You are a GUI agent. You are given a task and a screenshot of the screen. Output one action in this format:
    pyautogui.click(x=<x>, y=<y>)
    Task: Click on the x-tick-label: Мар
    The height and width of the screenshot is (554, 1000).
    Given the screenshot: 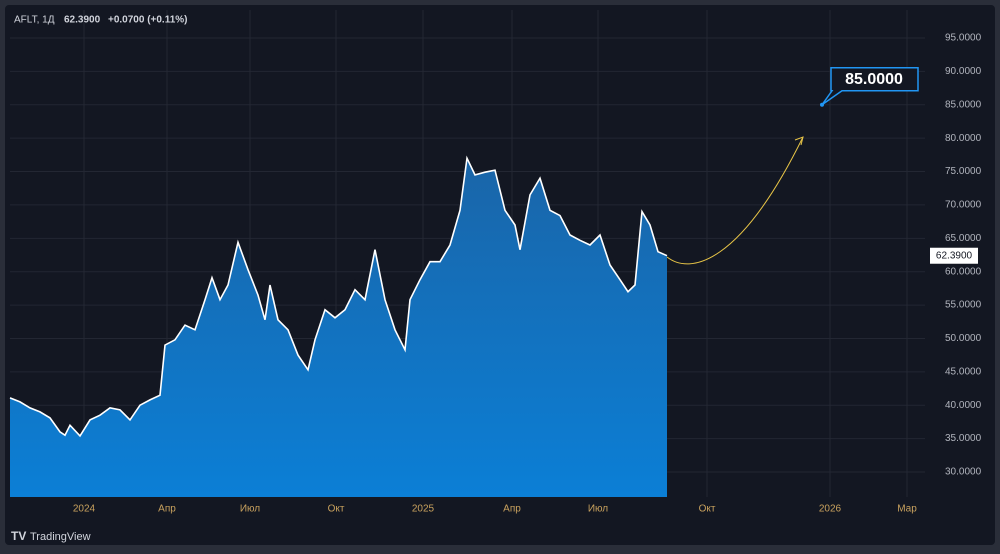 What is the action you would take?
    pyautogui.click(x=907, y=509)
    